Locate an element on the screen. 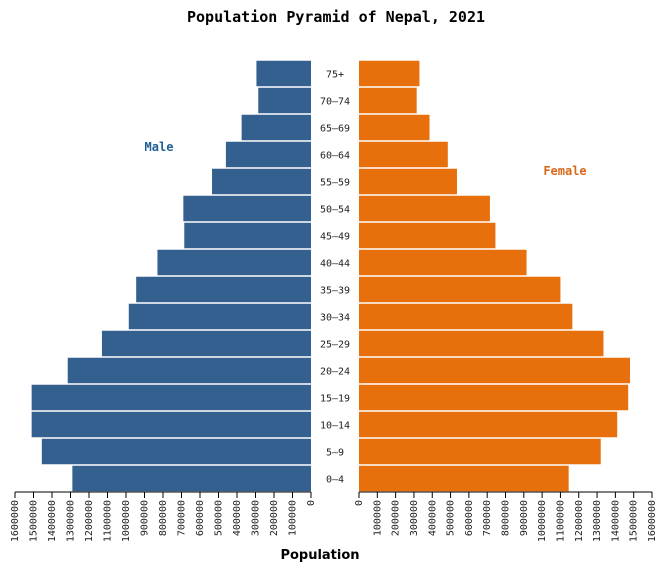 This screenshot has width=656, height=563. male-tick-label: 800000 is located at coordinates (163, 518).